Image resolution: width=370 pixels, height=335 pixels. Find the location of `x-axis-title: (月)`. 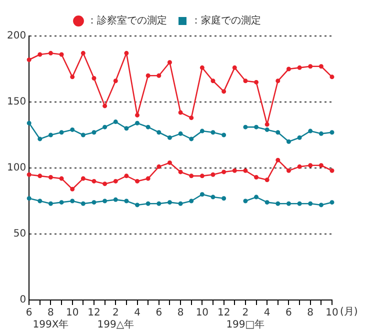

x-axis-title: (月) is located at coordinates (349, 312).